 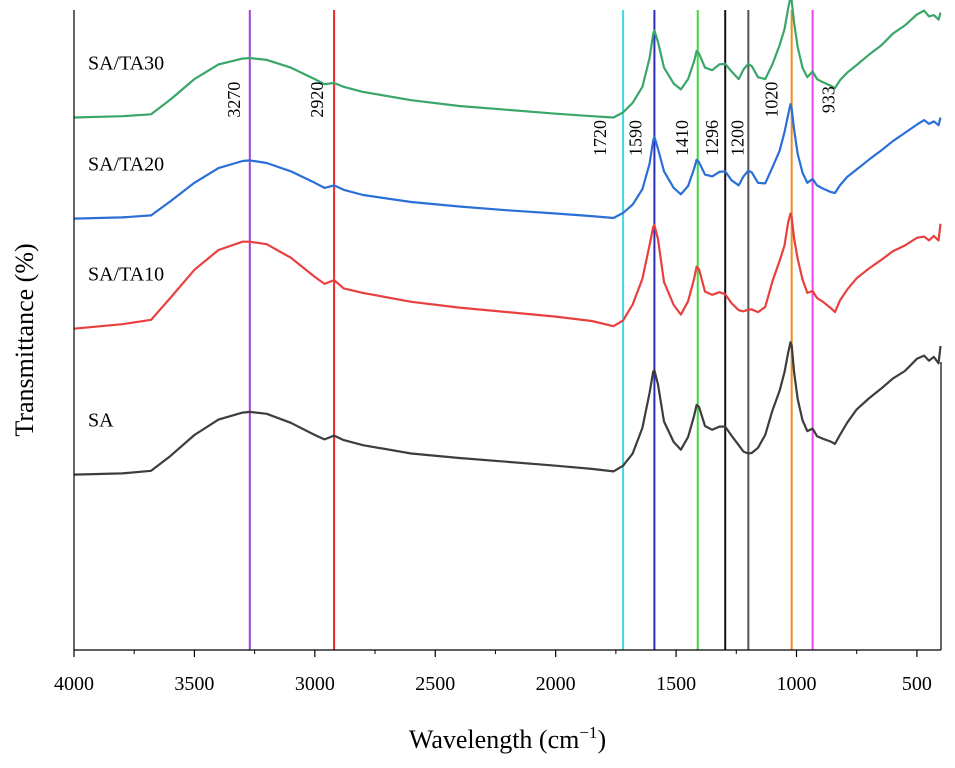 What do you see at coordinates (101, 421) in the screenshot?
I see `series-label-sa: SA` at bounding box center [101, 421].